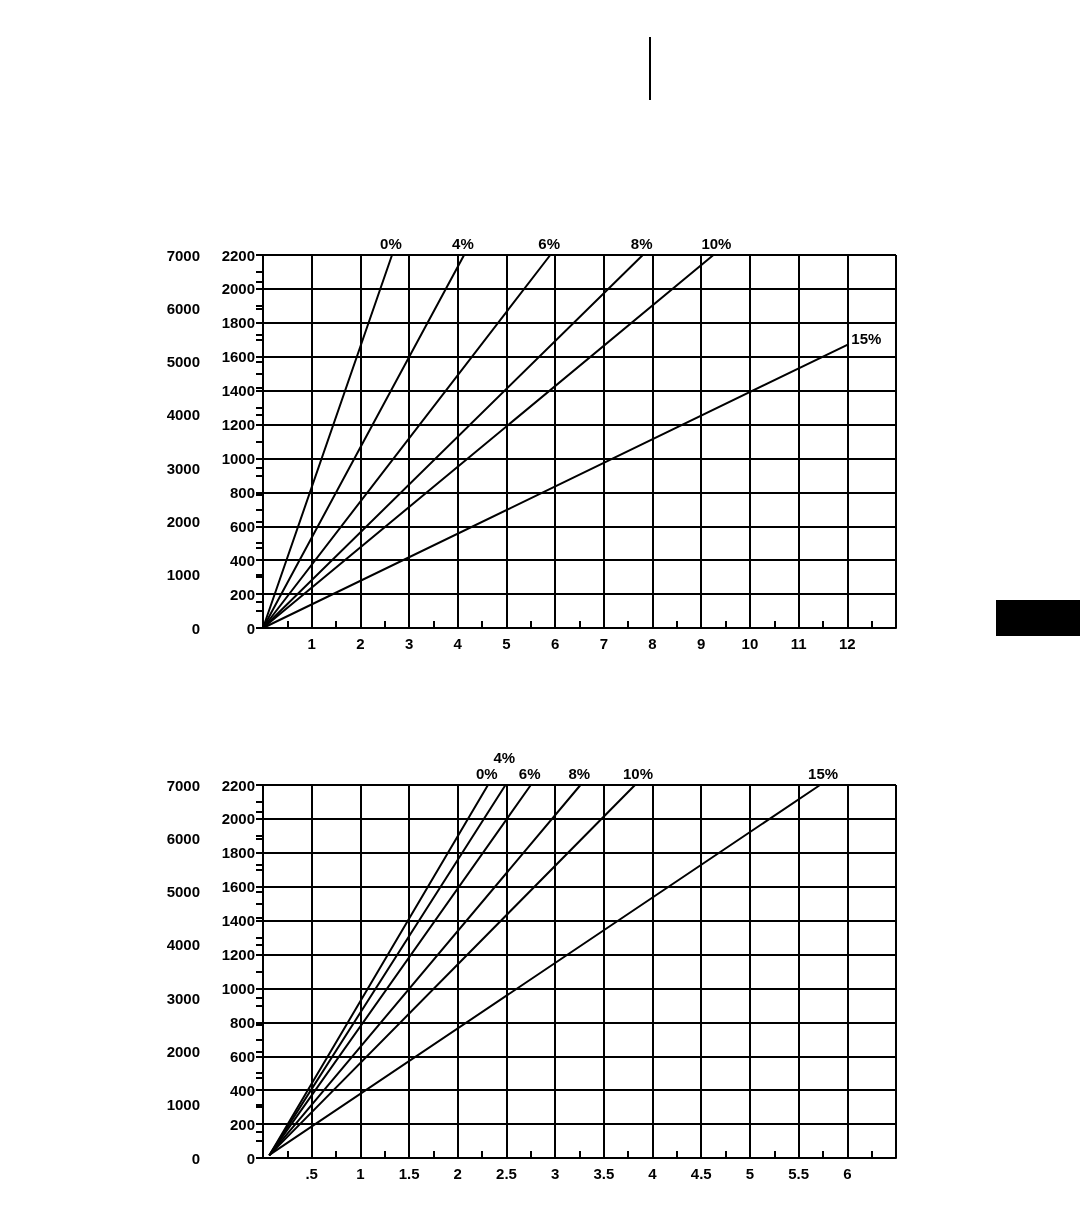 The image size is (1080, 1228). Describe the element at coordinates (847, 643) in the screenshot. I see `x-tick-label: 12` at that location.